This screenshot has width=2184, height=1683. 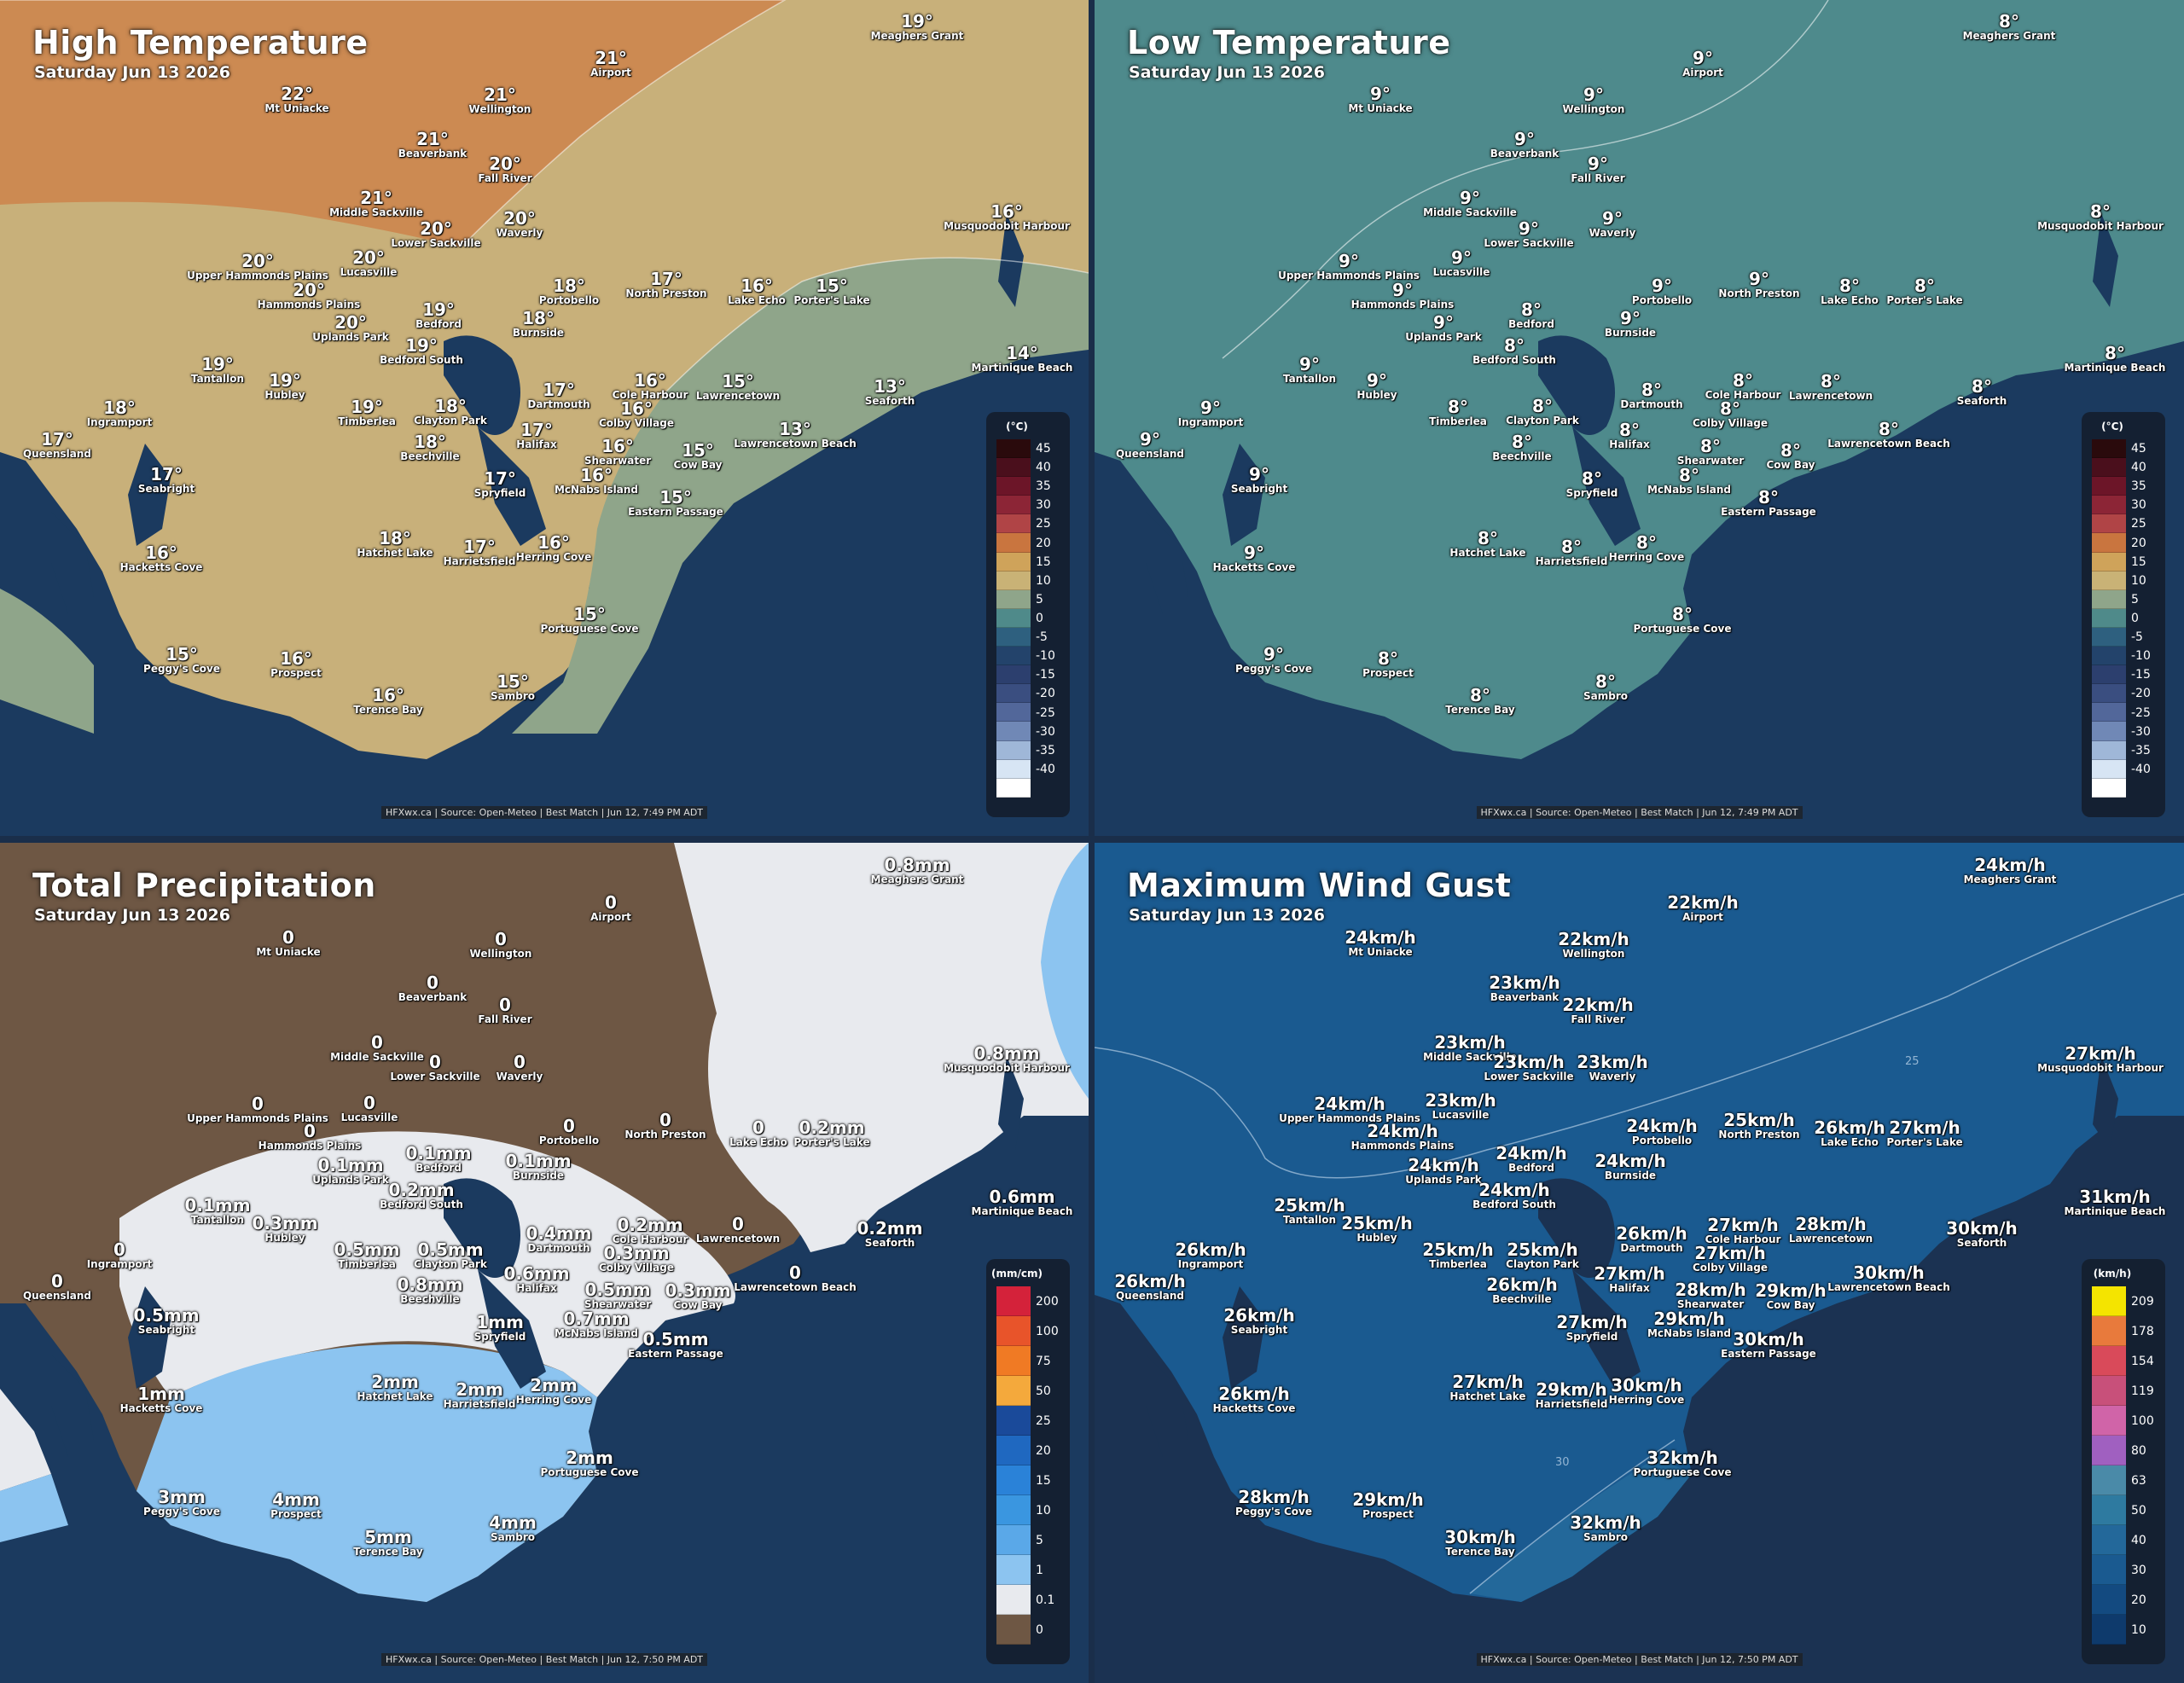 What do you see at coordinates (675, 1345) in the screenshot?
I see `station-label: 0.5mm Eastern Passage` at bounding box center [675, 1345].